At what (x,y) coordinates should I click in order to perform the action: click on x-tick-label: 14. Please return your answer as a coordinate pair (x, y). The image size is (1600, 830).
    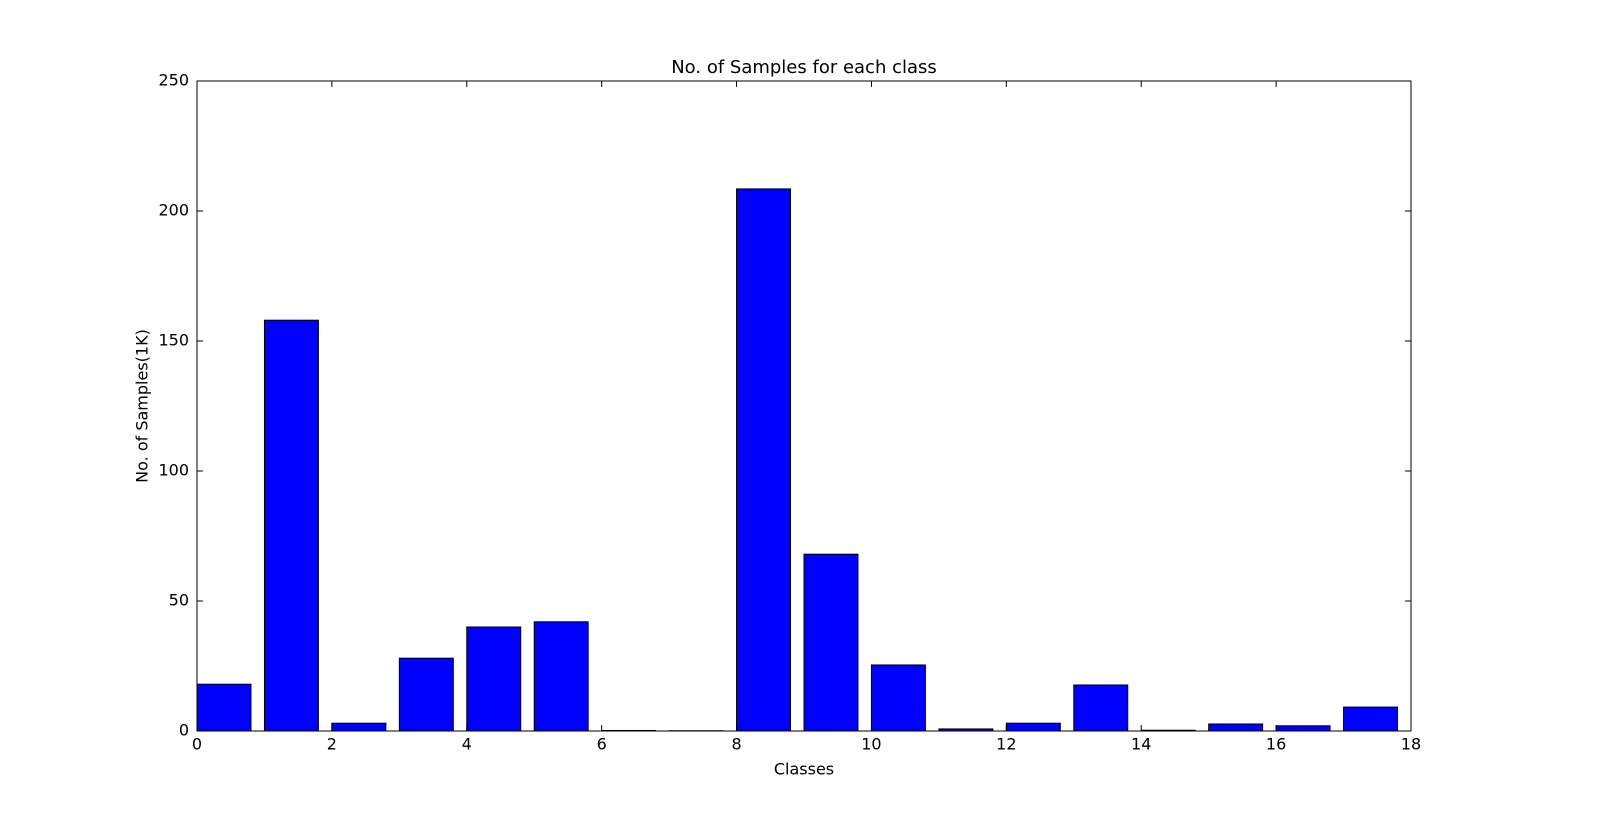
    Looking at the image, I should click on (1141, 744).